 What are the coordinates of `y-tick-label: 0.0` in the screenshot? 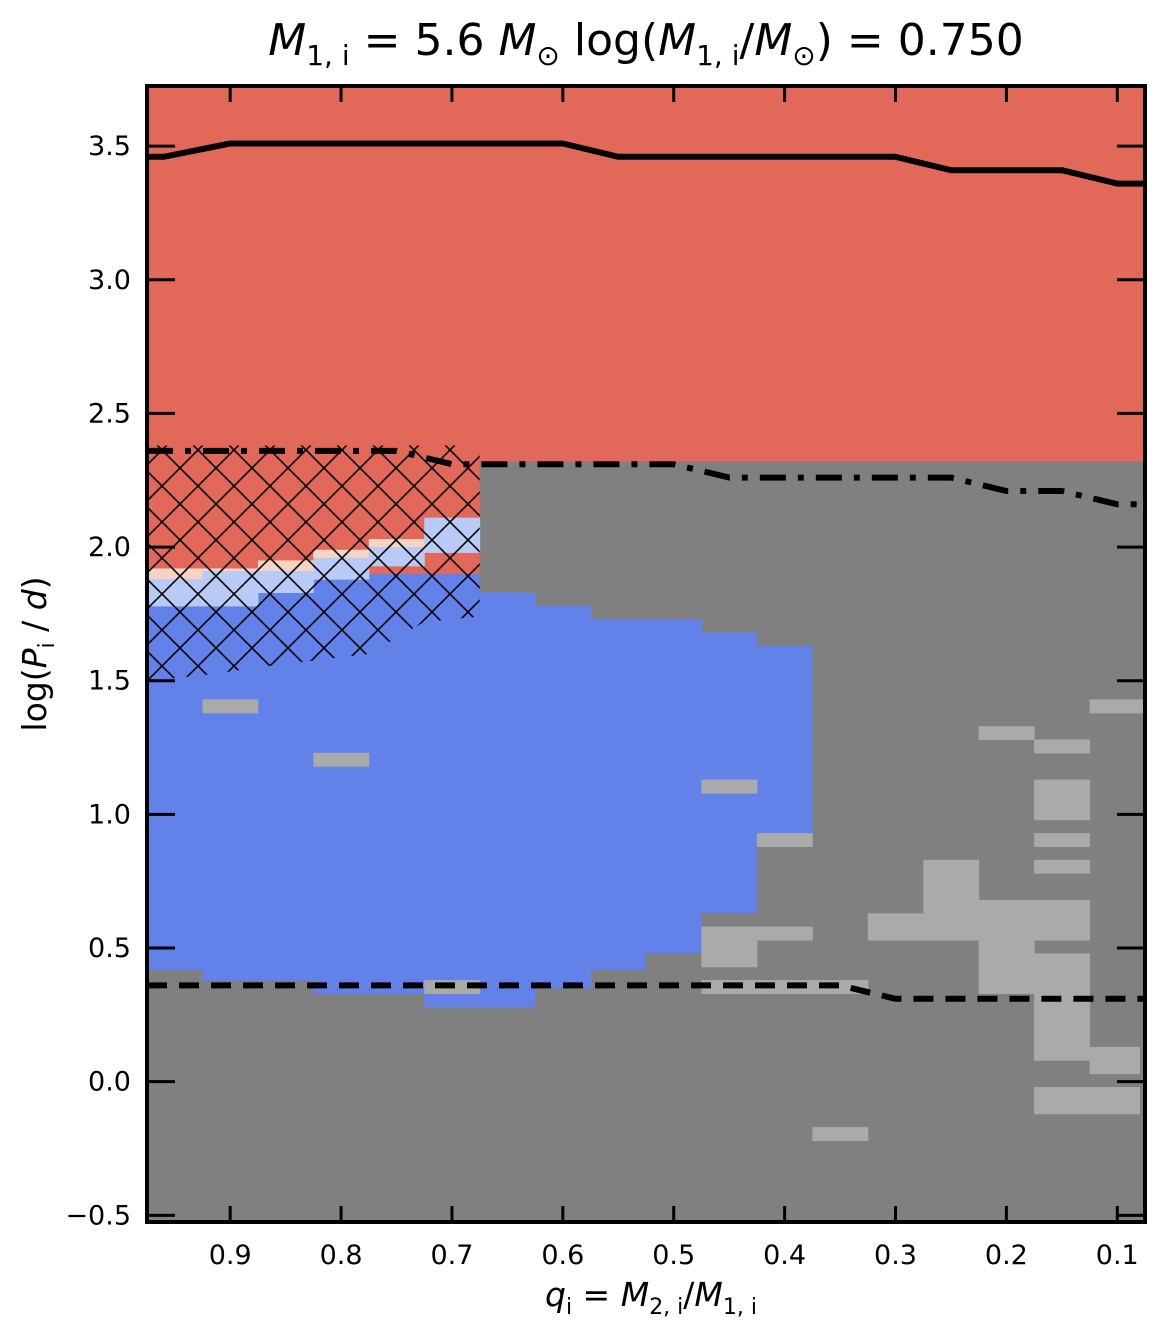 It's located at (109, 1082).